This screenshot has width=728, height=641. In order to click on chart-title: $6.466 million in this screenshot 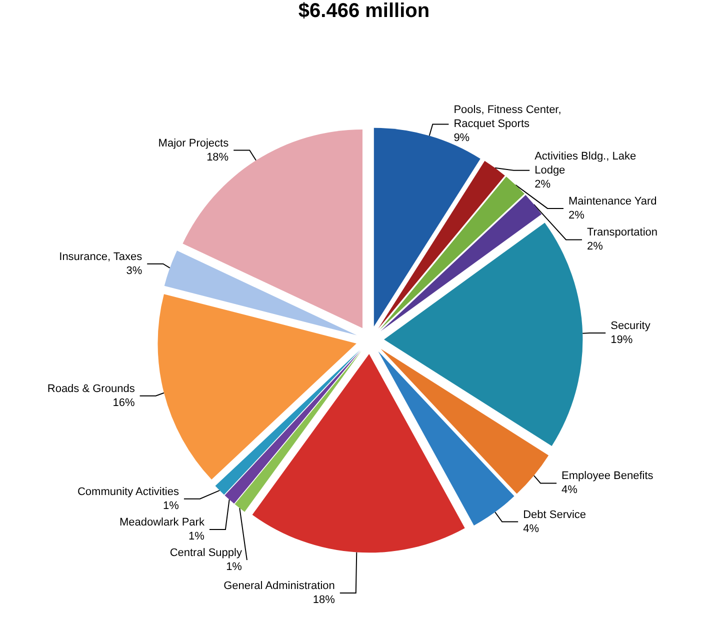, I will do `click(364, 11)`.